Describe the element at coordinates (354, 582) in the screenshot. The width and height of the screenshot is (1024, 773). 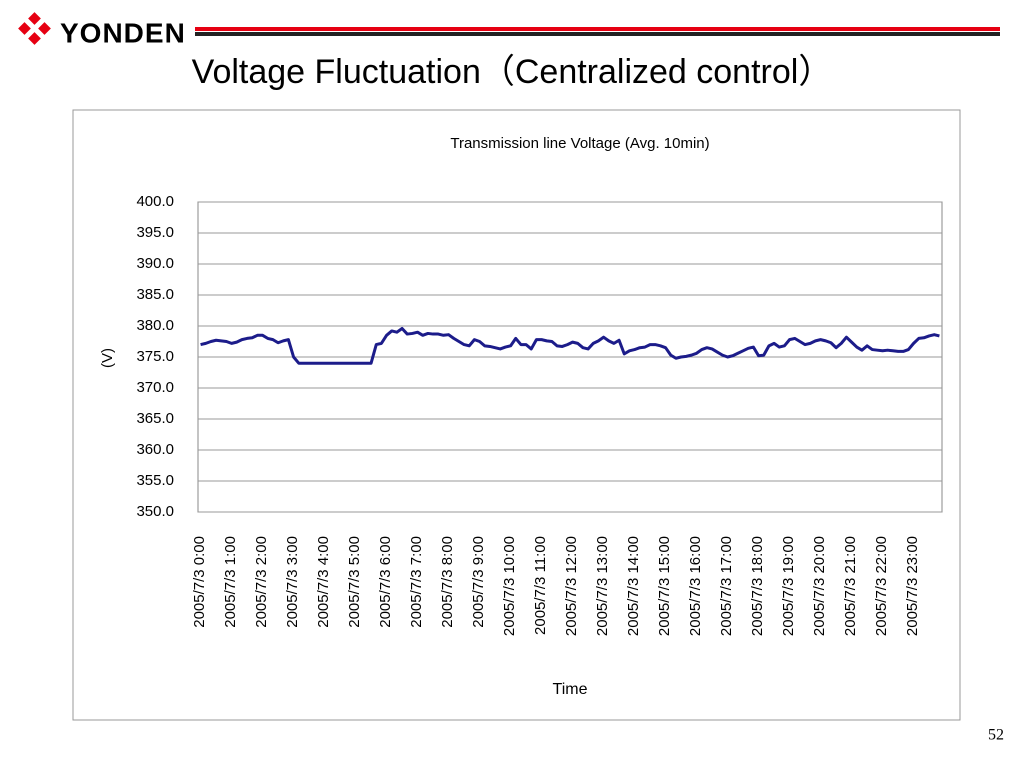
I see `x-tick-label: 2005/7/3 5:00` at that location.